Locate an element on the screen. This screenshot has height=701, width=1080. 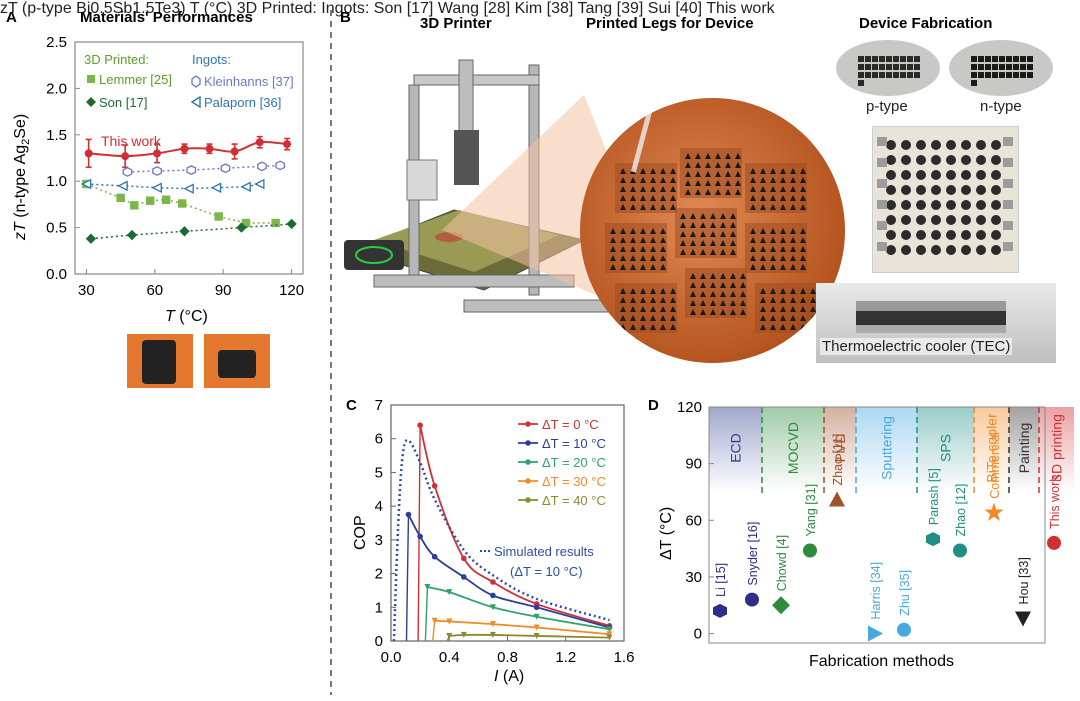
method-point is located at coordinates (781, 605).